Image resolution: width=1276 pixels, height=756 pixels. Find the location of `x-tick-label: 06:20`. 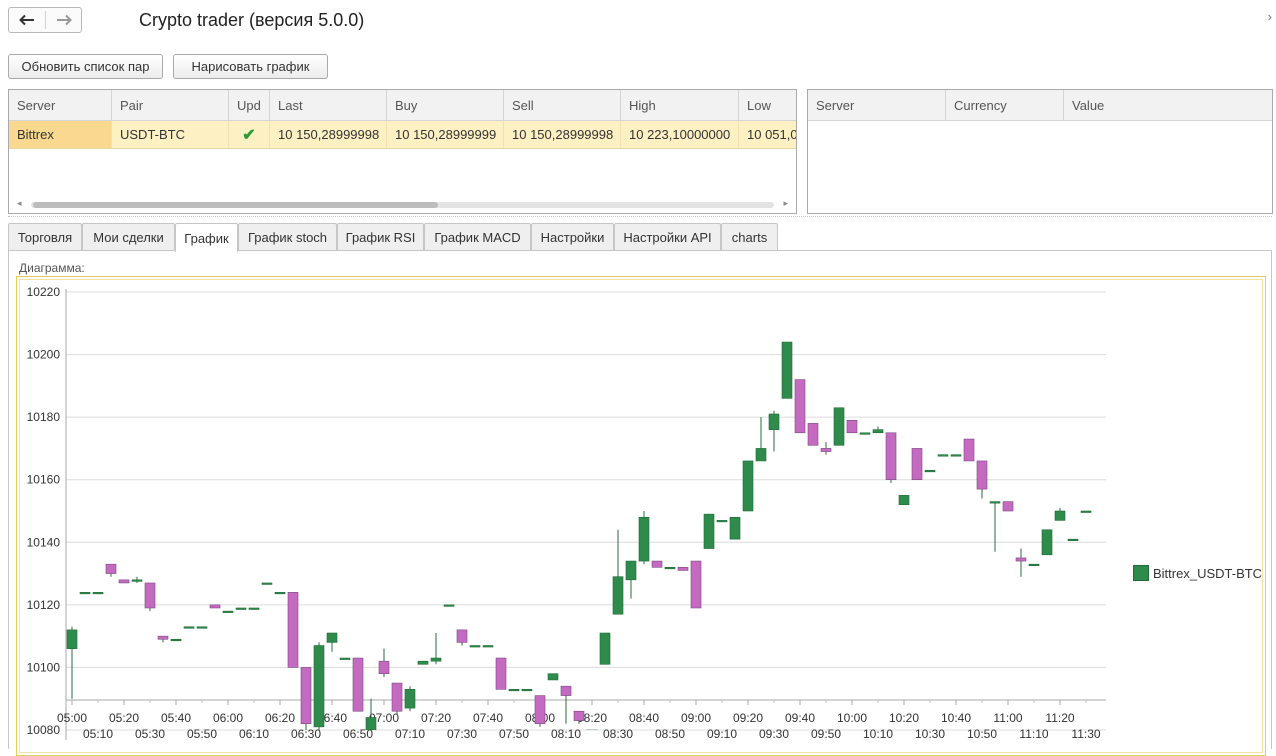

x-tick-label: 06:20 is located at coordinates (280, 718).